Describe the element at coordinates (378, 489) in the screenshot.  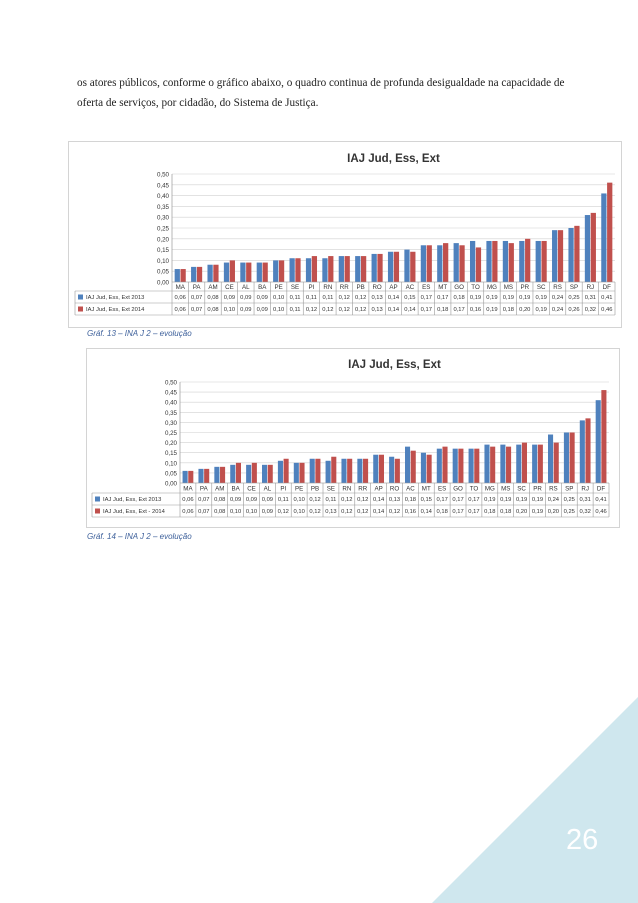
I see `x-category-label: AP` at that location.